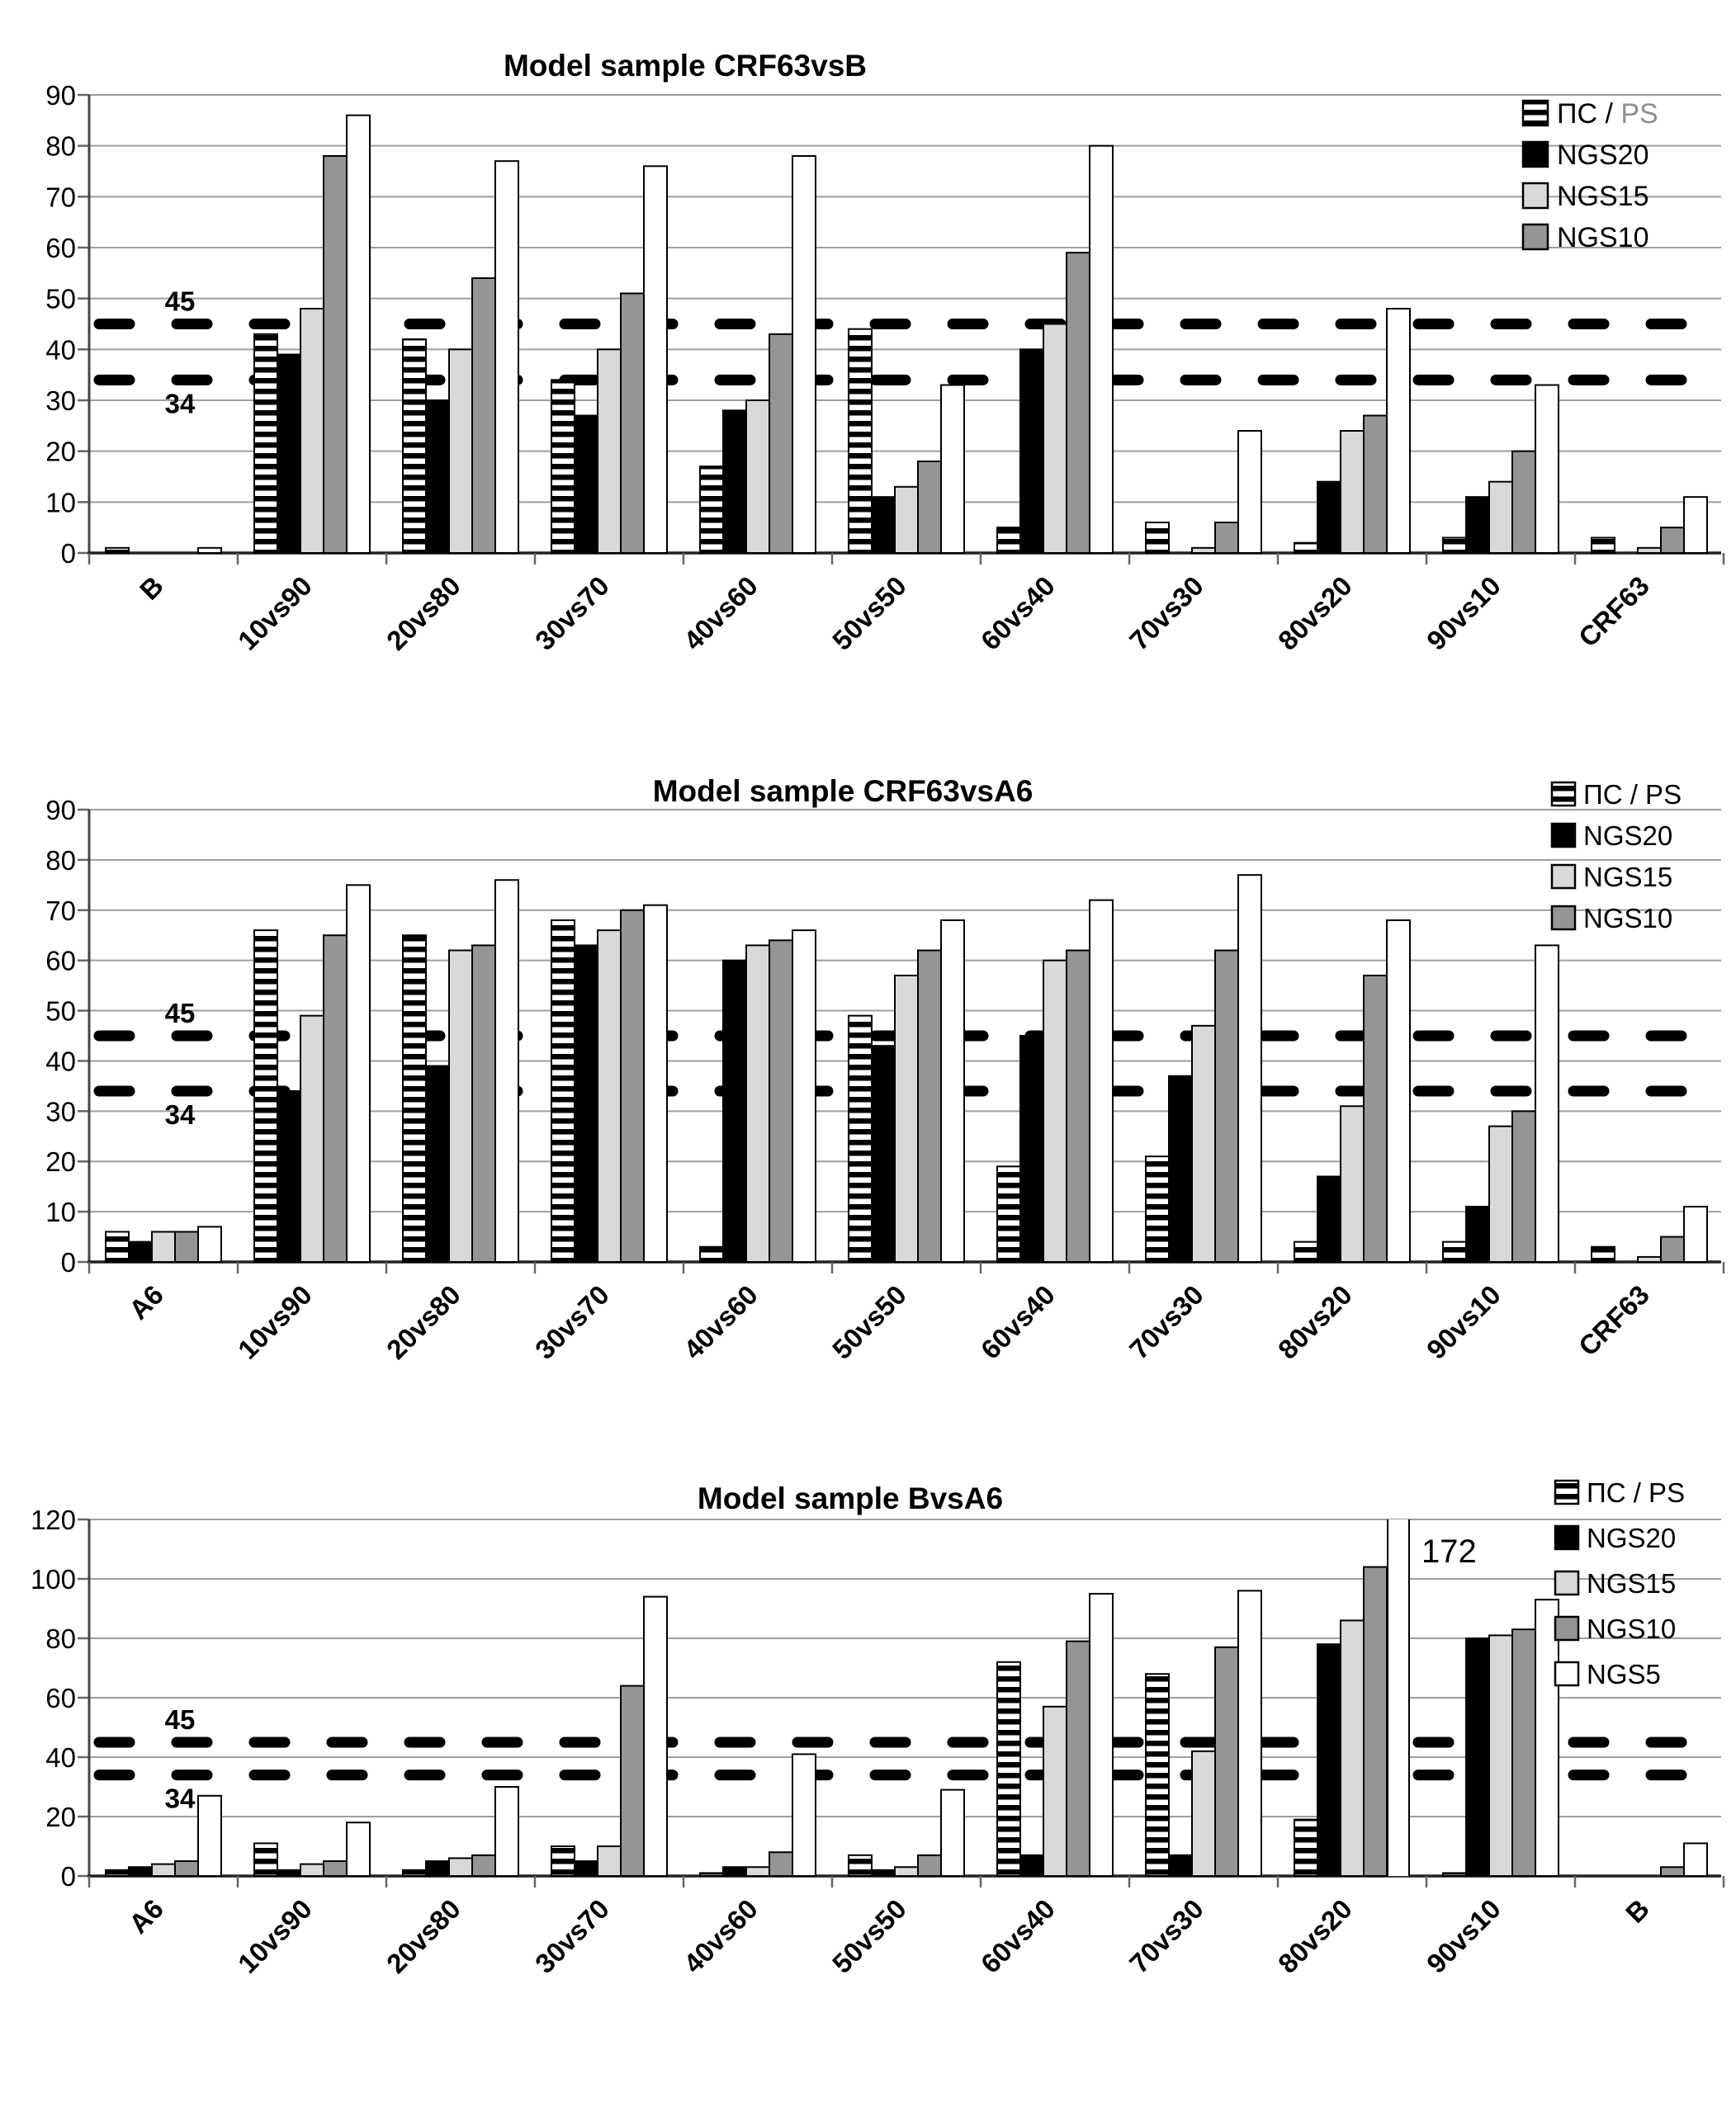 The width and height of the screenshot is (1736, 2117). Describe the element at coordinates (1306, 1251) in the screenshot. I see `bar-ps-80vs20` at that location.